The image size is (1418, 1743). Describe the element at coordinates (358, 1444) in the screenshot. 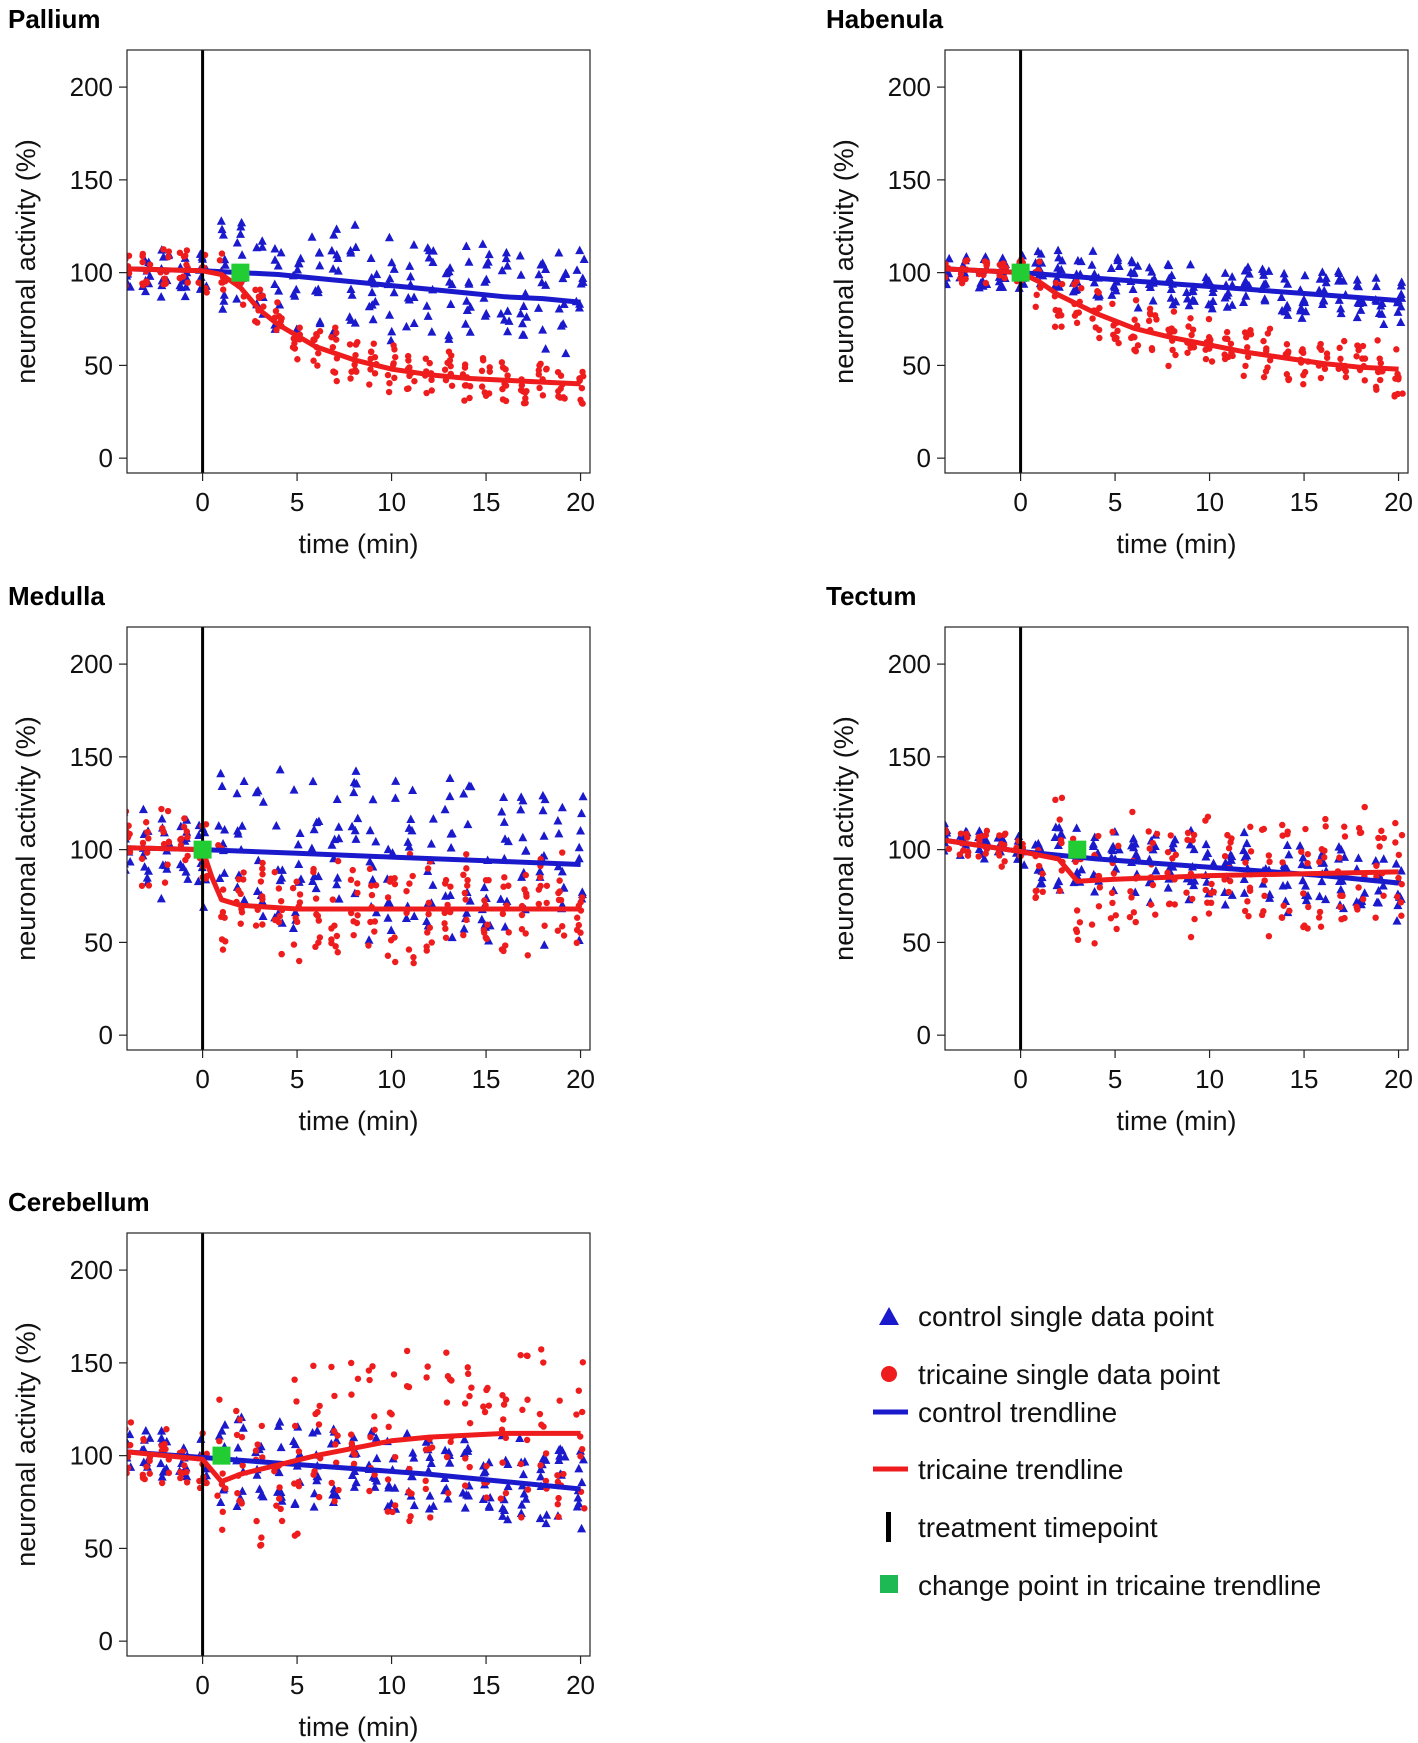

I see `plot-frame` at that location.